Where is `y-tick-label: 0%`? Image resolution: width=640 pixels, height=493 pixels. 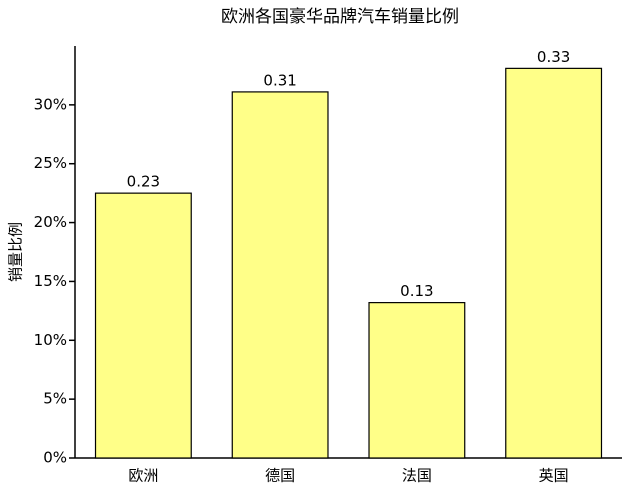
y-tick-label: 0% is located at coordinates (55, 458).